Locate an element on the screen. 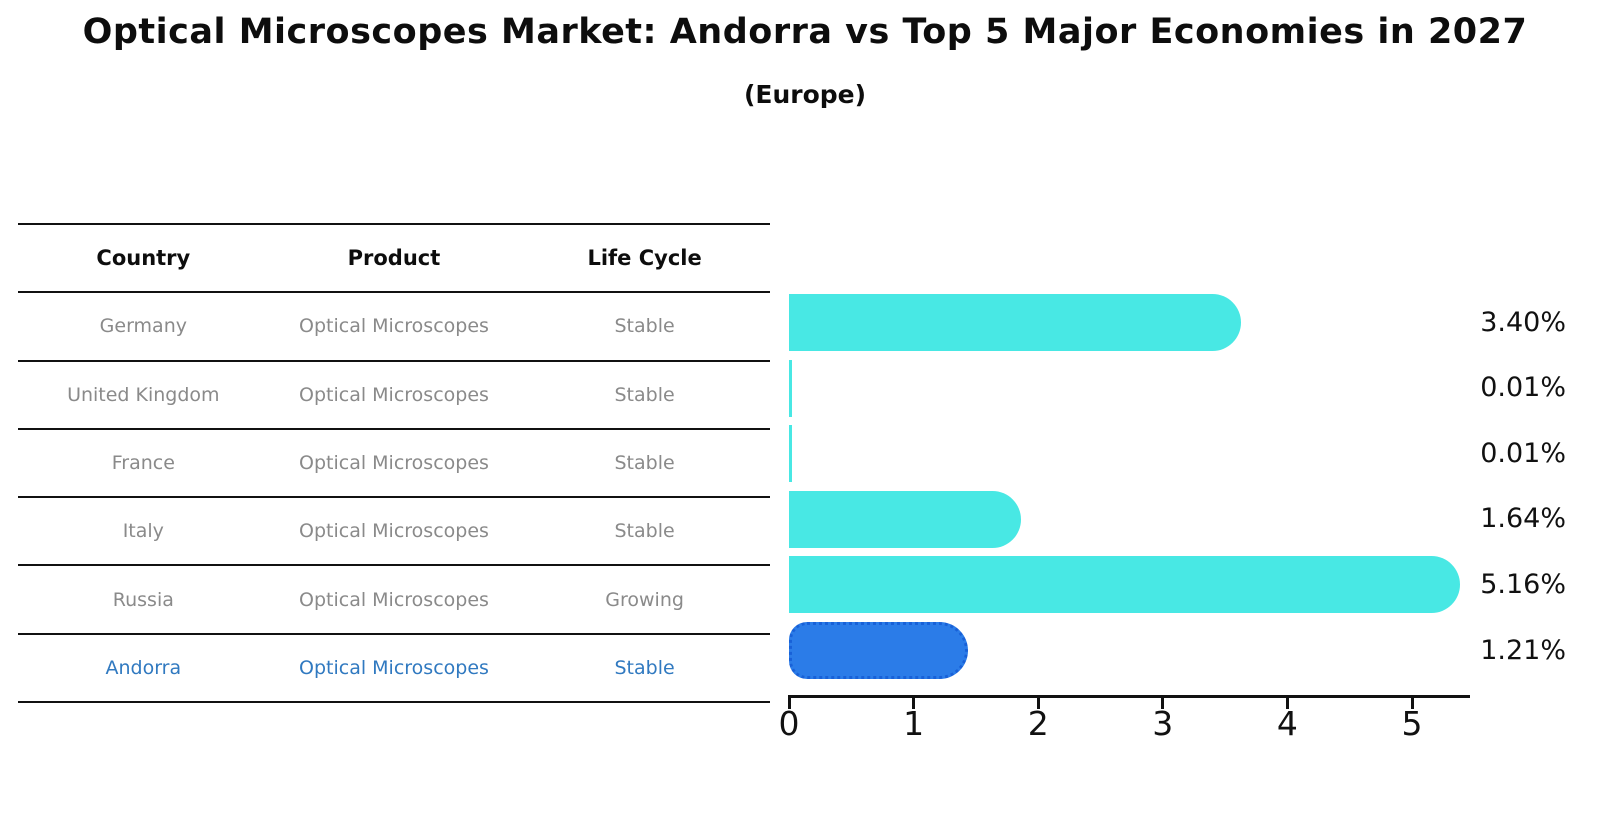 Image resolution: width=1610 pixels, height=823 pixels. page-subtitle: (Europe) is located at coordinates (805, 94).